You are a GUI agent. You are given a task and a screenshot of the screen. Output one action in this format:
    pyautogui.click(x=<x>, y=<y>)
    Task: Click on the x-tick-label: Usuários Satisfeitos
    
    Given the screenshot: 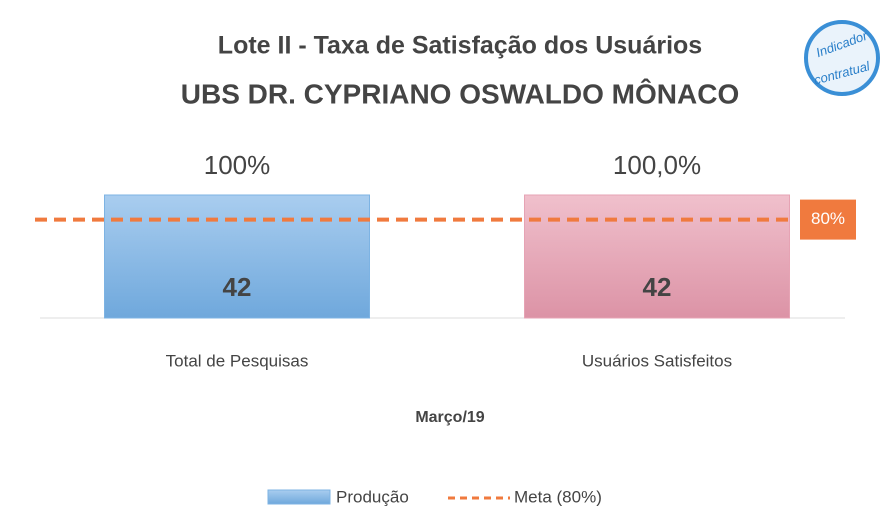 What is the action you would take?
    pyautogui.click(x=657, y=360)
    